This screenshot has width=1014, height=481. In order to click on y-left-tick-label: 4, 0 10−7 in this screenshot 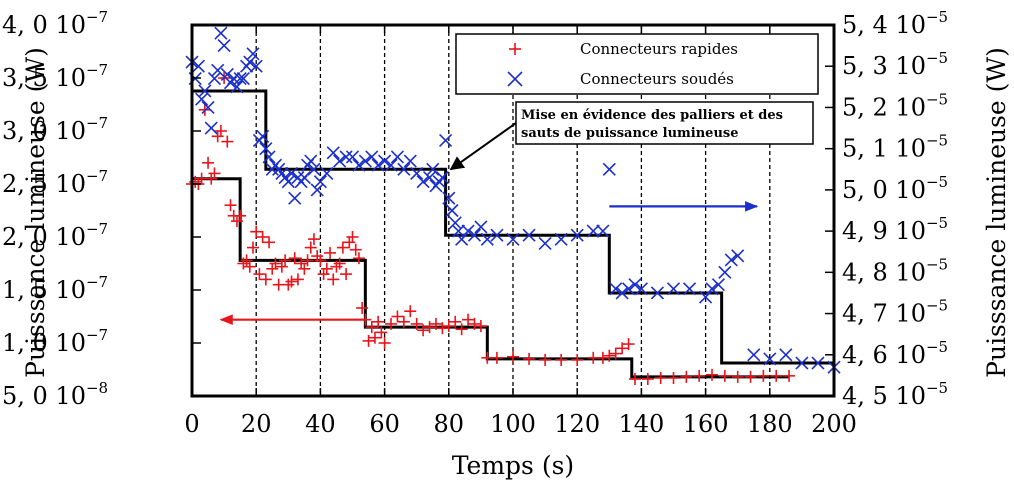, I will do `click(55, 23)`.